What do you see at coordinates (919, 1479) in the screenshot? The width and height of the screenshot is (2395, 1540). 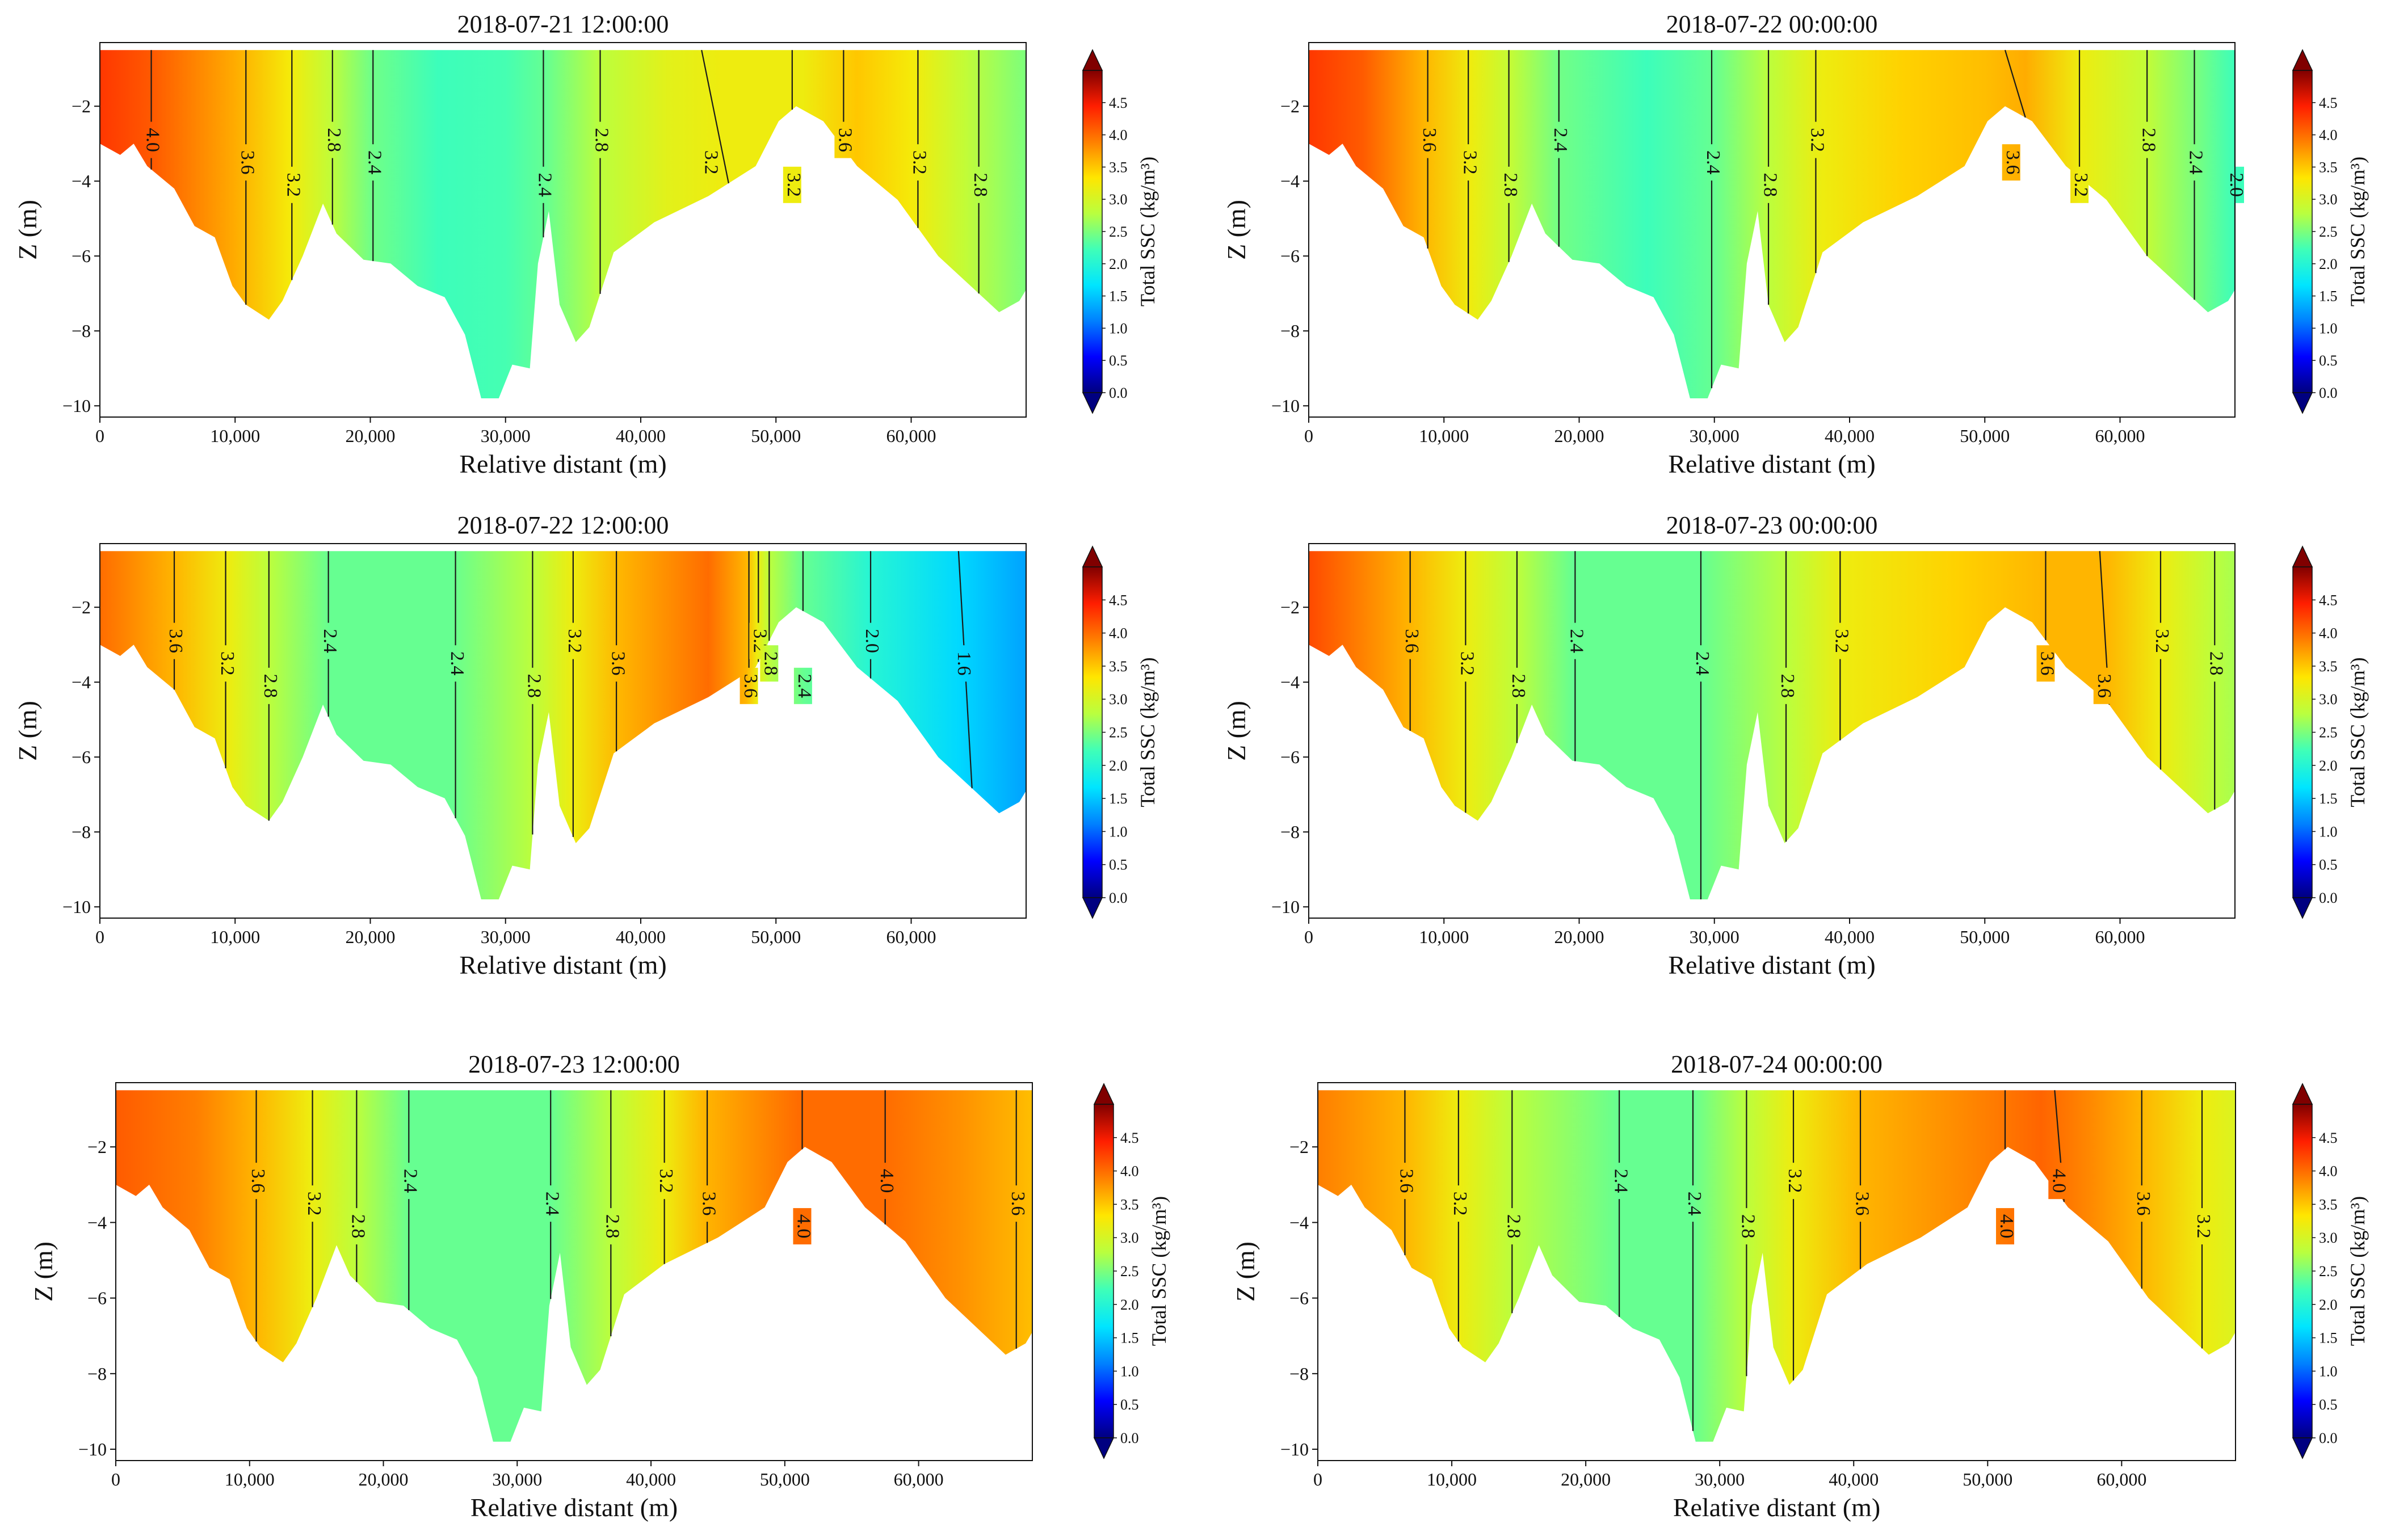 I see `x-tick-label: 60,000` at bounding box center [919, 1479].